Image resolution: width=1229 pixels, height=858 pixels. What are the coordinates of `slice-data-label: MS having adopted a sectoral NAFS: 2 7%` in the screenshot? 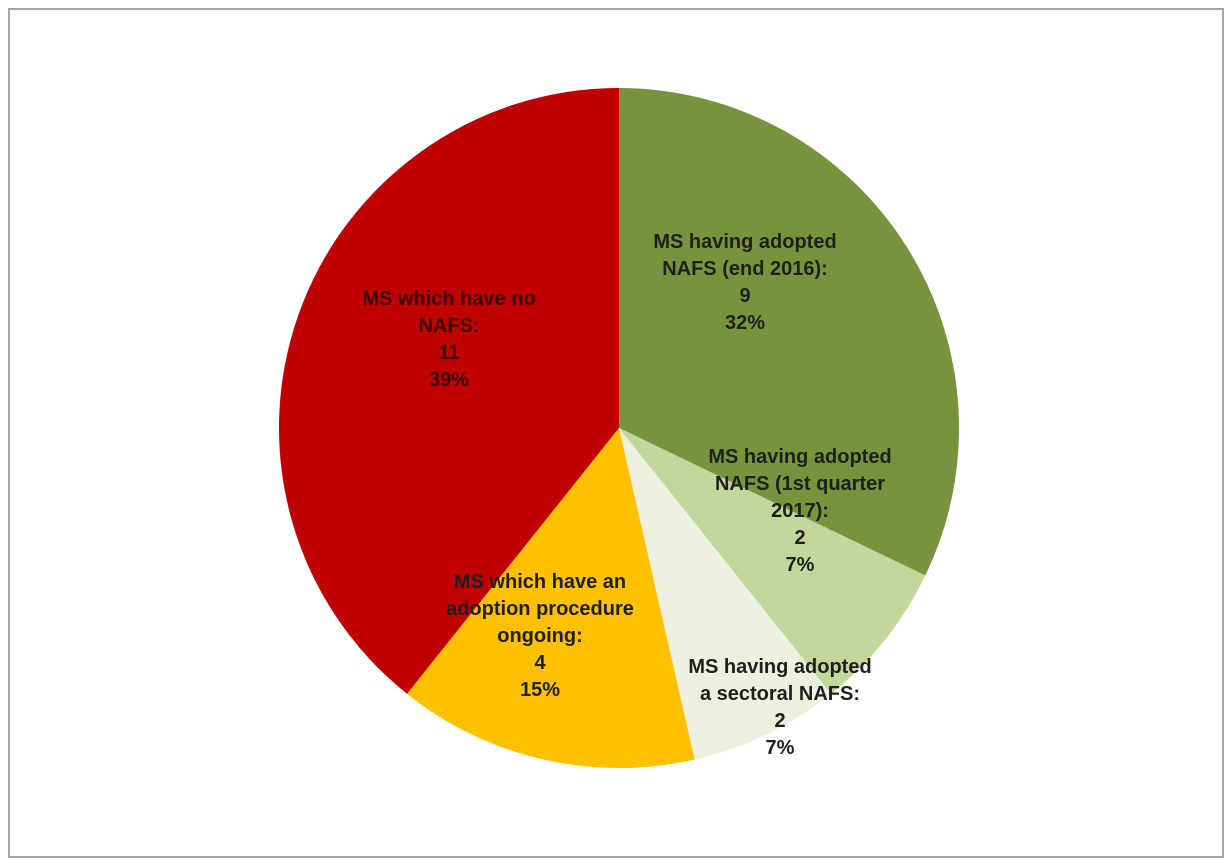 It's located at (779, 707).